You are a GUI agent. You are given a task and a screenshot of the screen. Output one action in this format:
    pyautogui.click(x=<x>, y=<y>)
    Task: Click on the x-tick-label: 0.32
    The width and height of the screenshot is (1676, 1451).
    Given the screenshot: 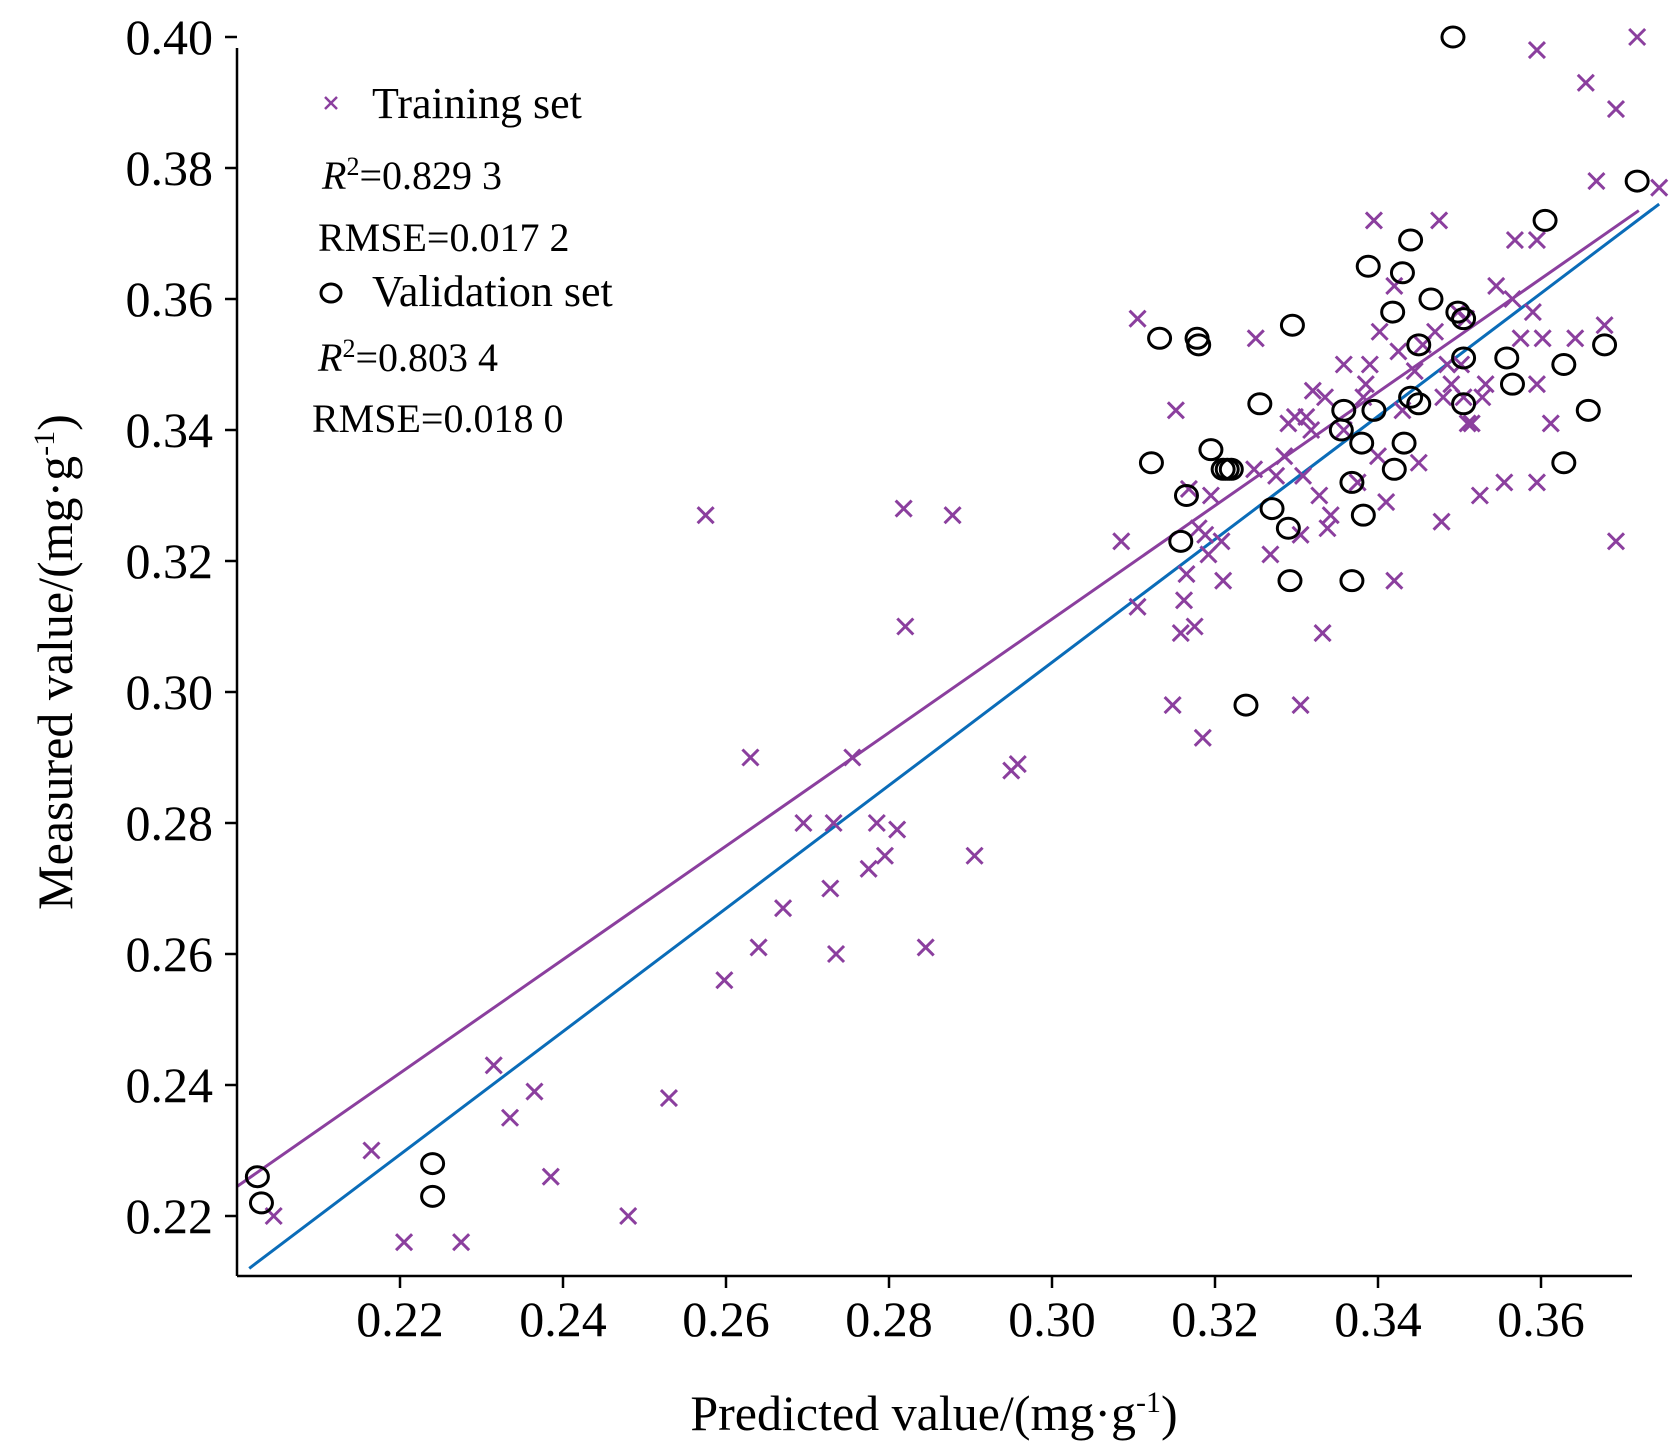 What is the action you would take?
    pyautogui.click(x=1215, y=1319)
    